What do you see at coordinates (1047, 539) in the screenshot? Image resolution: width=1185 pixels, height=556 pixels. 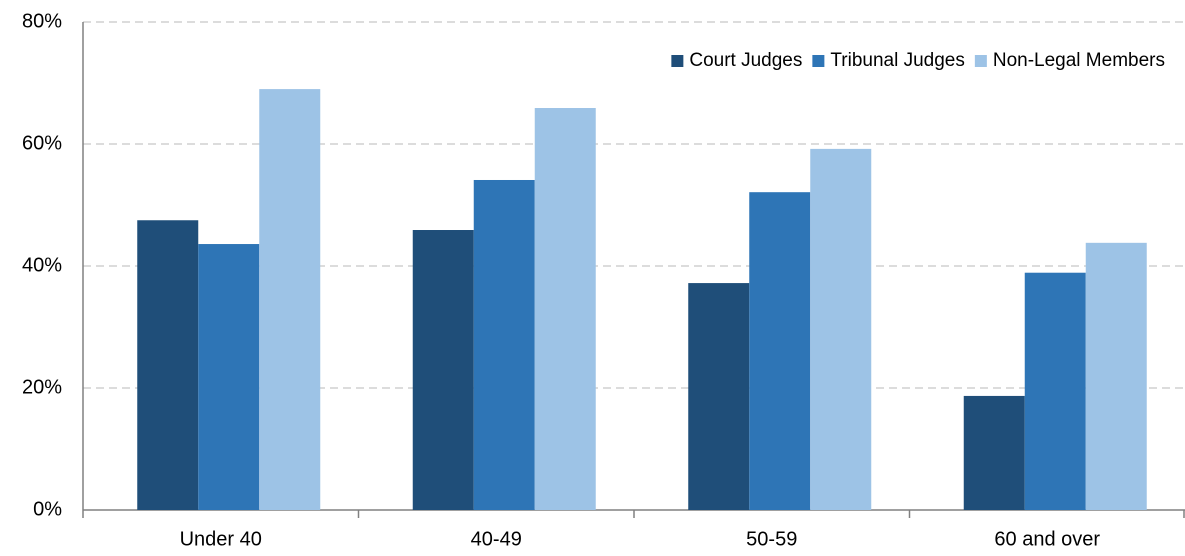 I see `x-tick-label: 60 and over` at bounding box center [1047, 539].